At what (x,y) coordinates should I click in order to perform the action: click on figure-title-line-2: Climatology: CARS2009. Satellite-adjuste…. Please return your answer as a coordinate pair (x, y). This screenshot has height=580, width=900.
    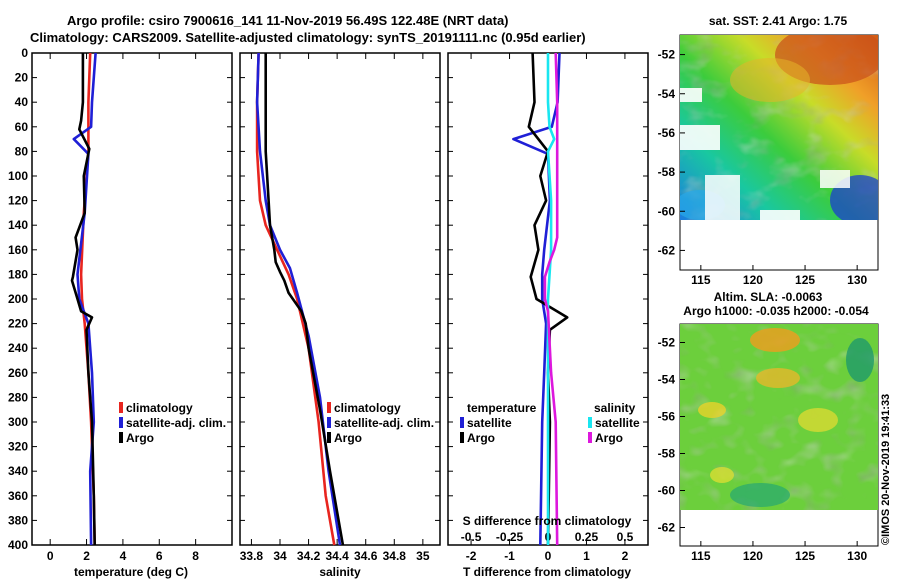
    Looking at the image, I should click on (308, 37).